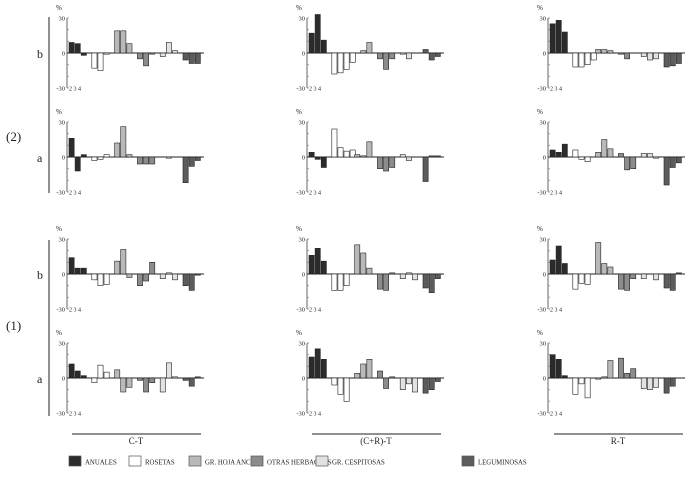  I want to click on panel-2: % 30 0 -30 2 3 4, so click(611, 48).